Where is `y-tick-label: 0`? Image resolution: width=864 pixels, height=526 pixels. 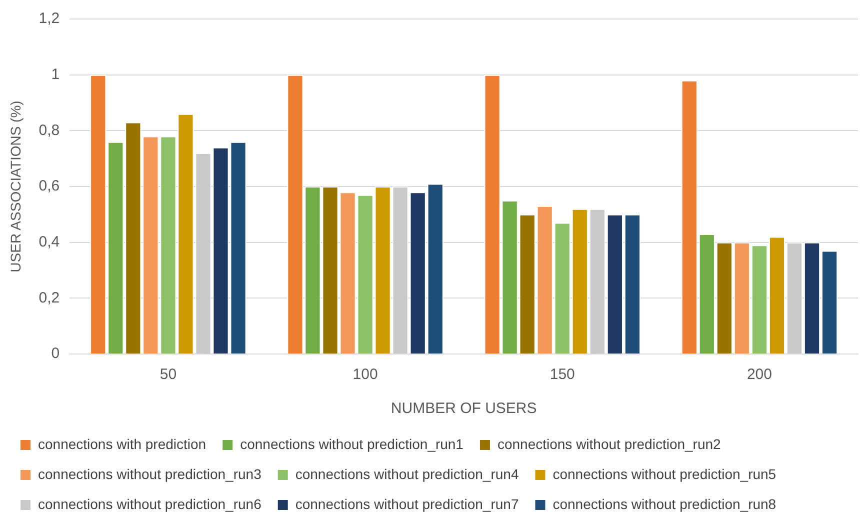 y-tick-label: 0 is located at coordinates (55, 353).